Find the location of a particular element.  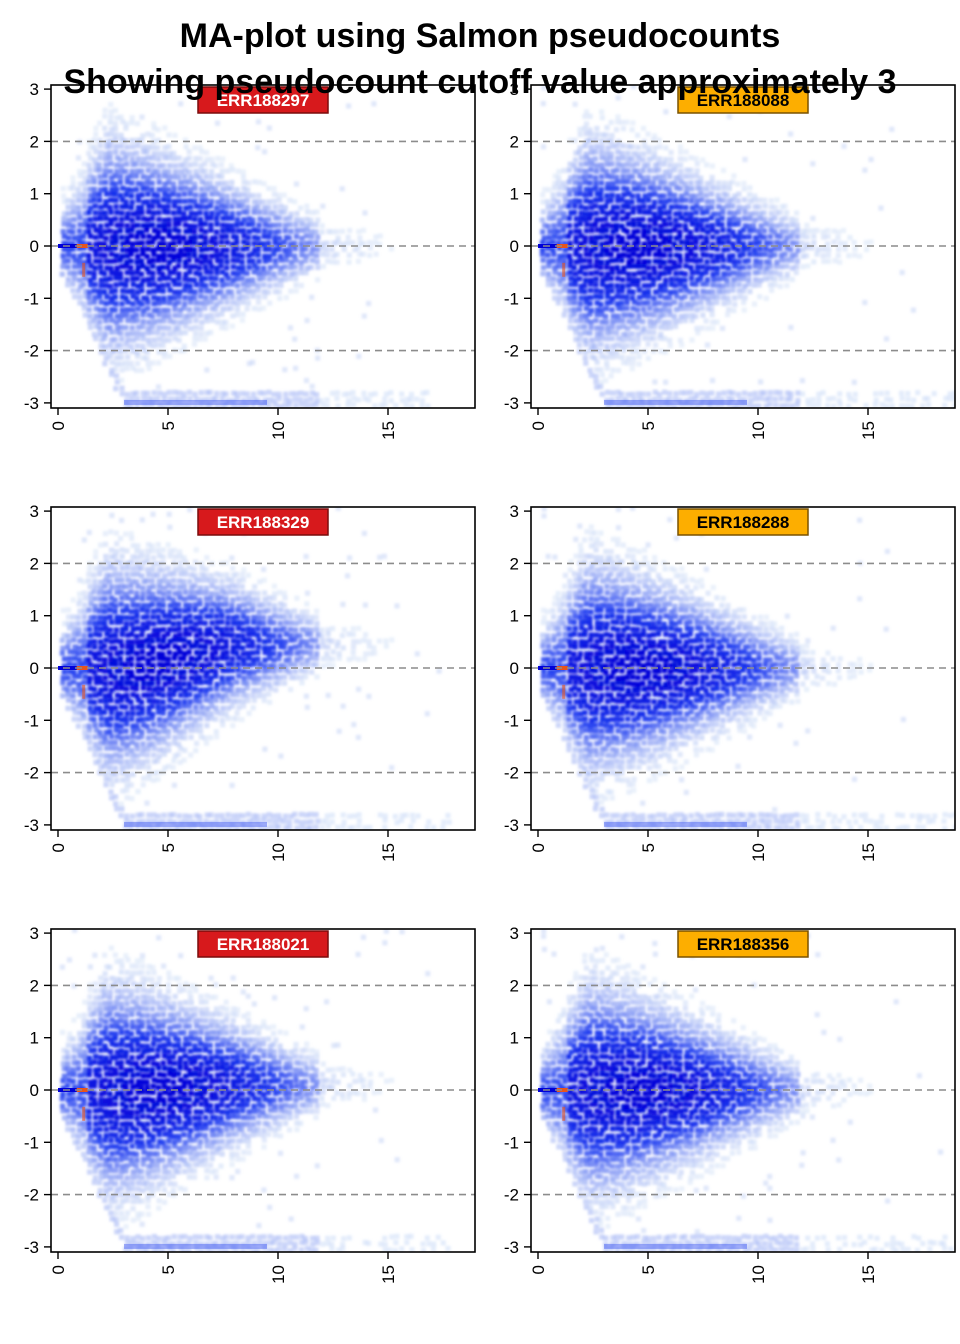

panel-ERR188021: -3 -2 -1 0 1 2 3 0 5 10 15 ERR188021 is located at coordinates (250, 1104).